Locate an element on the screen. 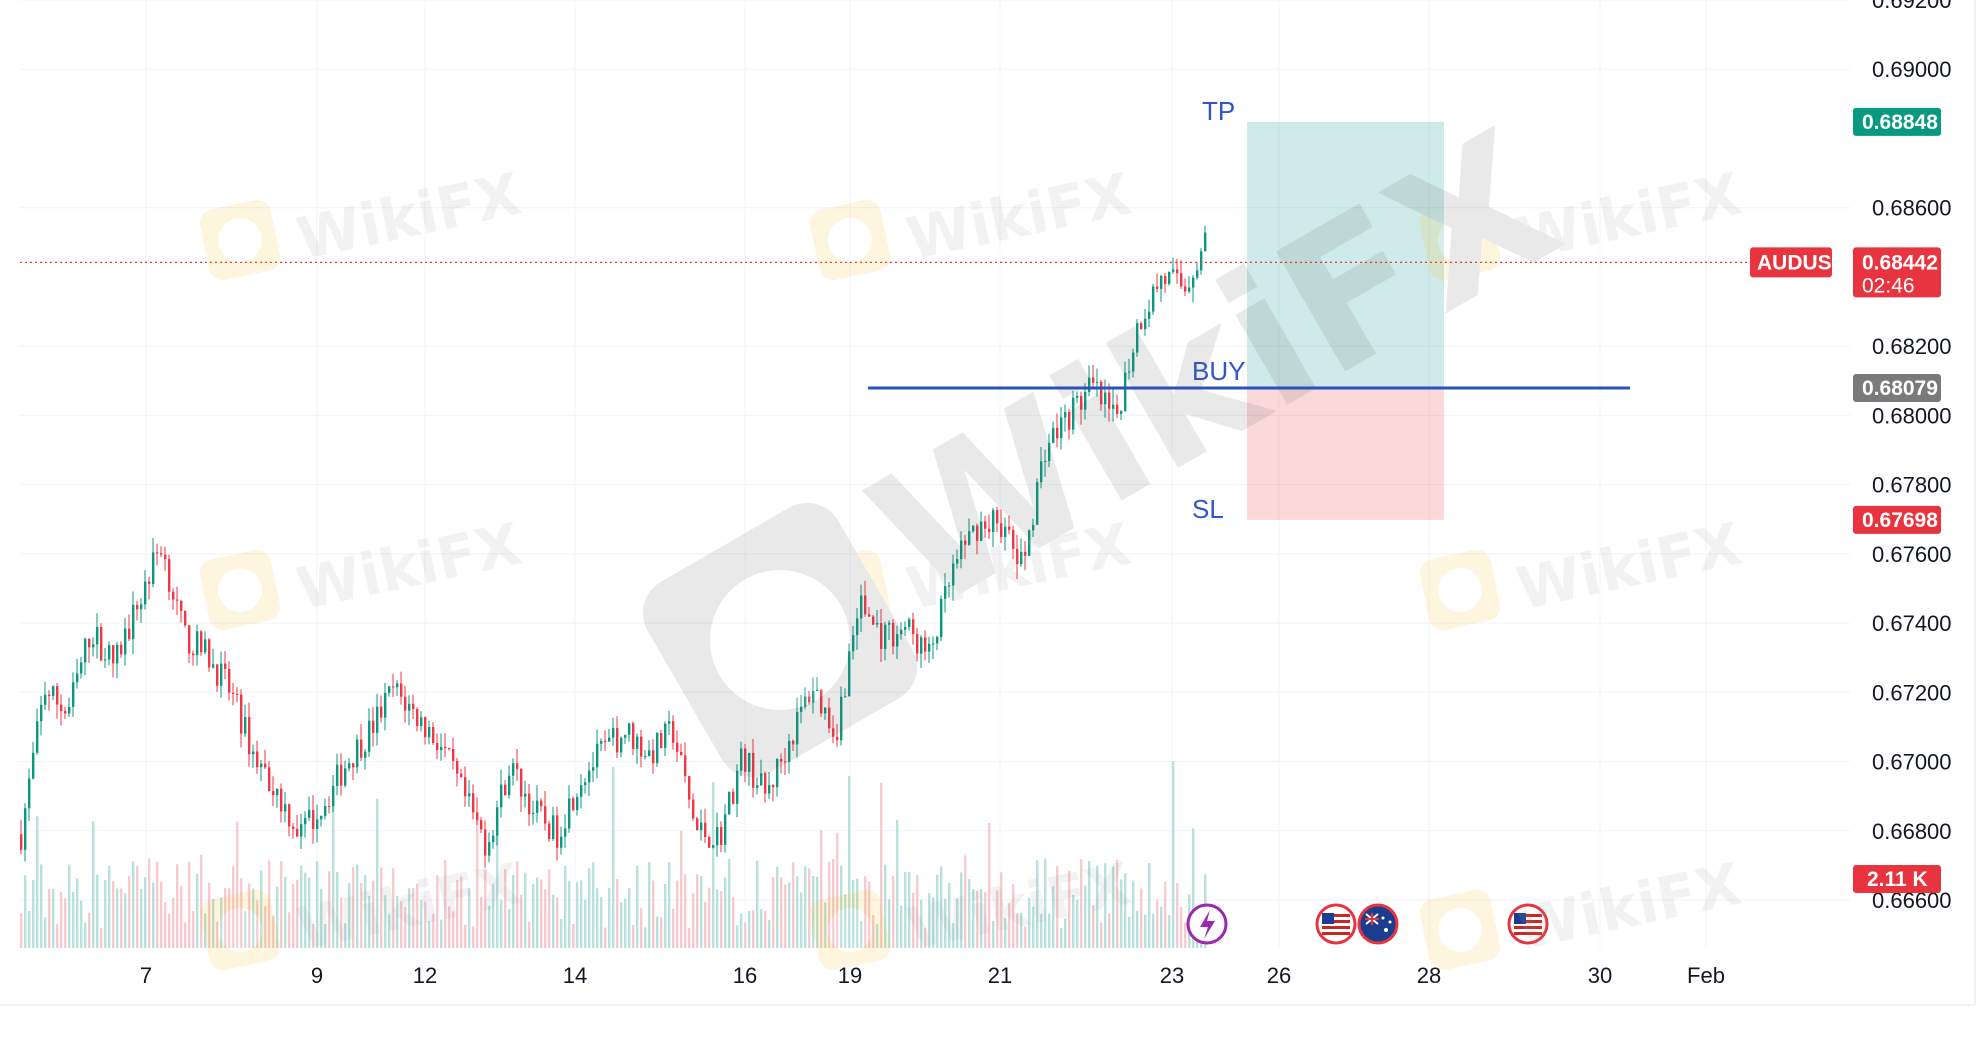 The width and height of the screenshot is (1988, 1038). take-profit-zone is located at coordinates (1345, 255).